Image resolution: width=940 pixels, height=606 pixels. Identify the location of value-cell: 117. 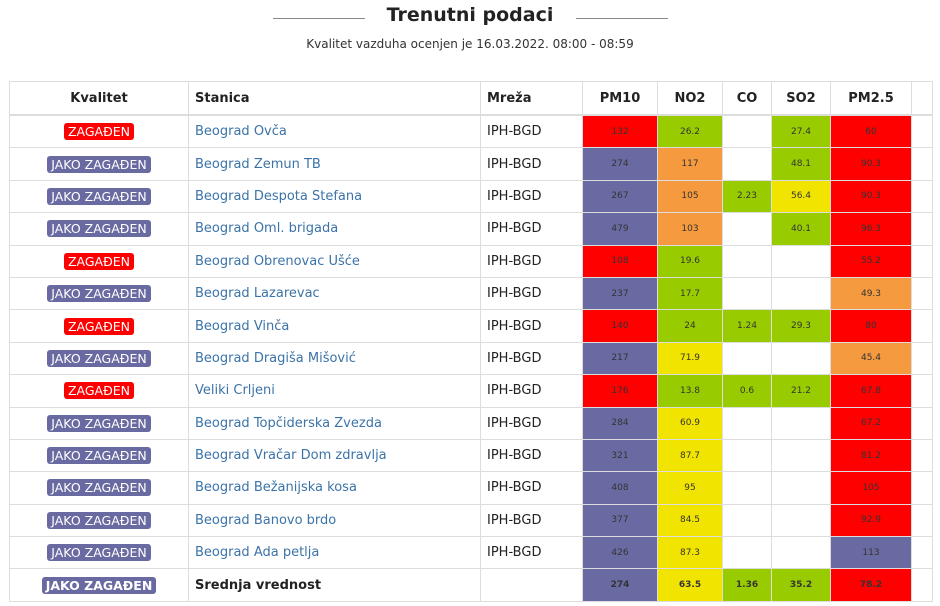
(690, 164).